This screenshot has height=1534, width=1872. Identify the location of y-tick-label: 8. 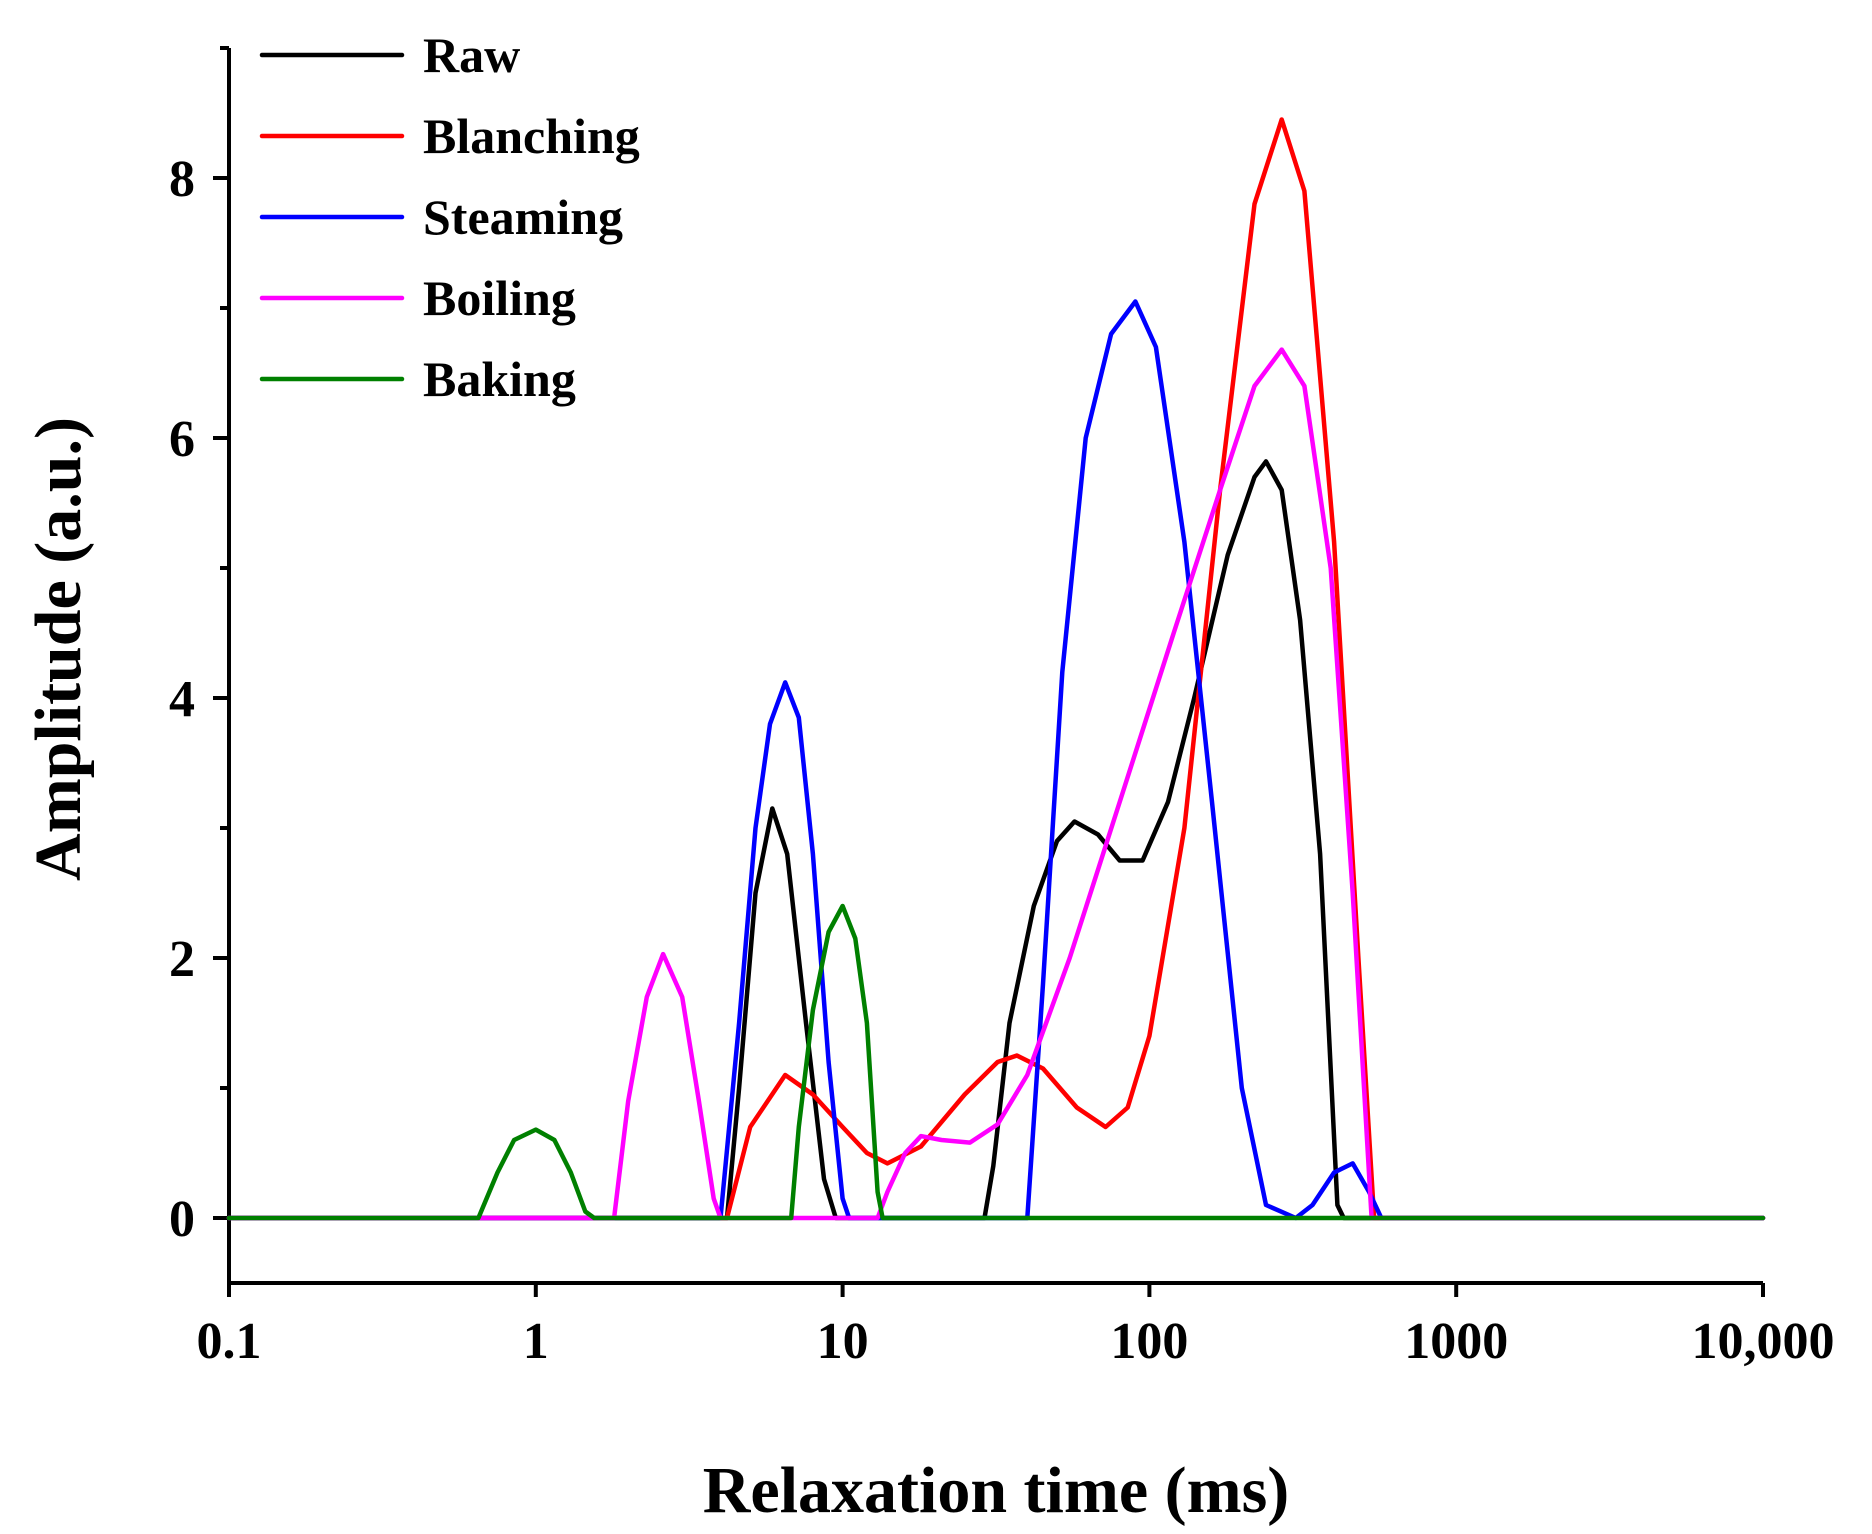
(182, 179).